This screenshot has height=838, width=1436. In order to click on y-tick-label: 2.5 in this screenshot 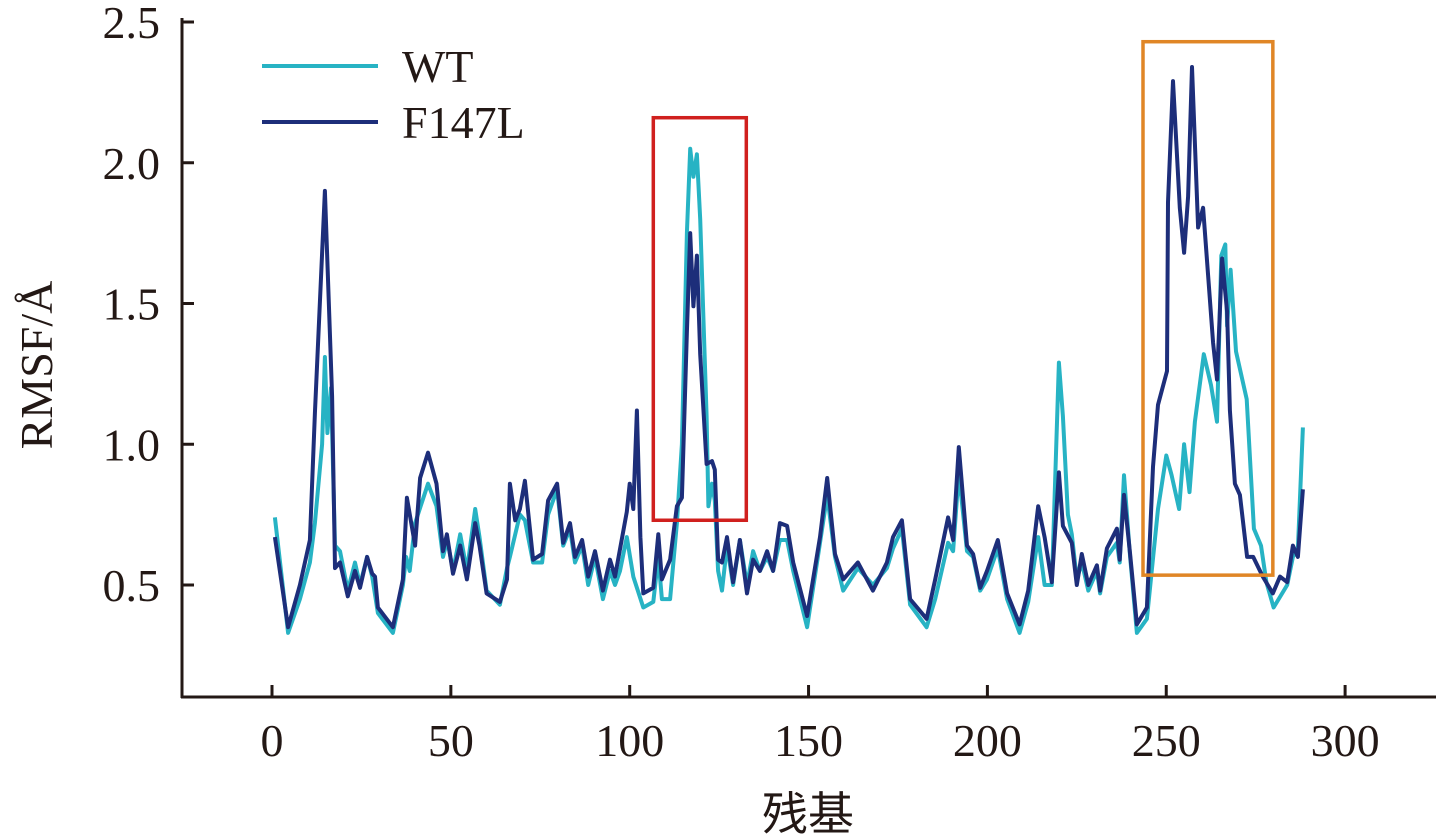, I will do `click(132, 24)`.